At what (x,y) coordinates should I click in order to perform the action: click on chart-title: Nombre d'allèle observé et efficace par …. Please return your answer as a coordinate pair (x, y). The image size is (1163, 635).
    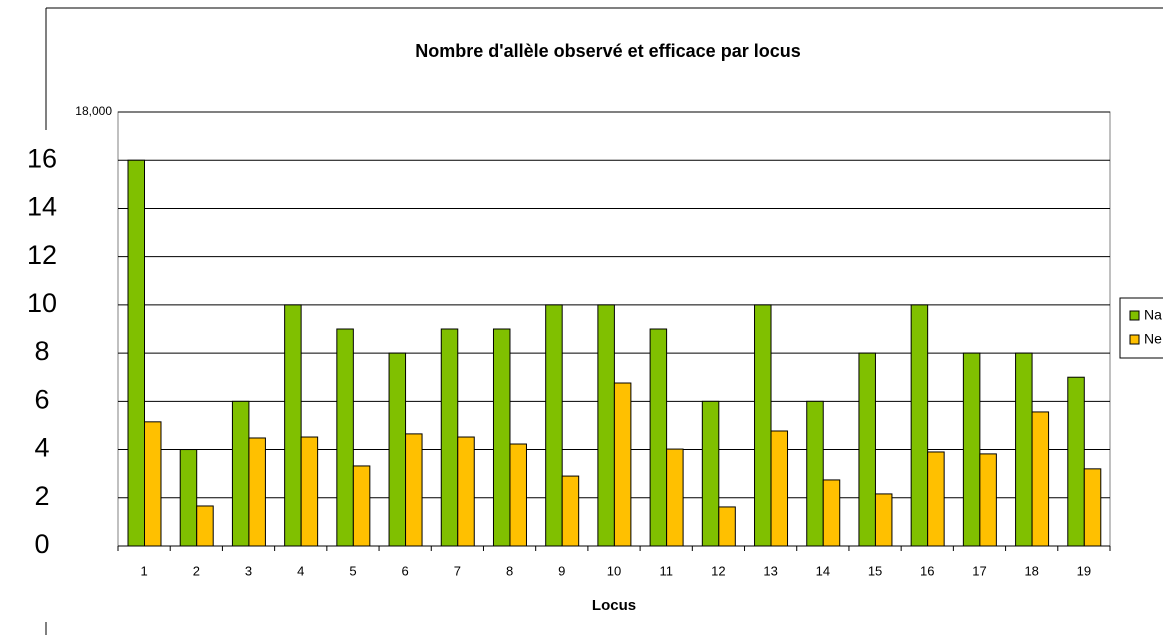
    Looking at the image, I should click on (607, 51).